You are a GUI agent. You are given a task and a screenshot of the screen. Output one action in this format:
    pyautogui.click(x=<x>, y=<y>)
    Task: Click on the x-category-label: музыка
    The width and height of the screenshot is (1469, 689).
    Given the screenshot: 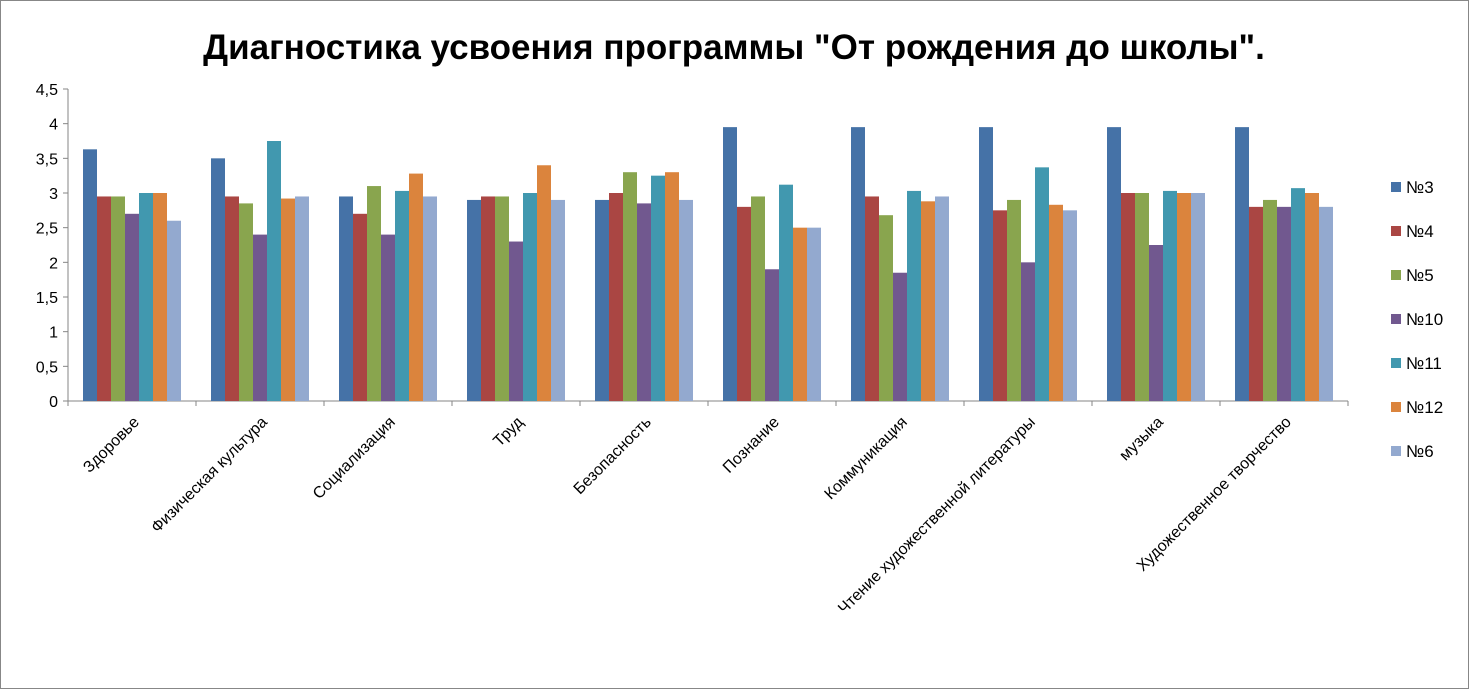 What is the action you would take?
    pyautogui.click(x=1141, y=439)
    